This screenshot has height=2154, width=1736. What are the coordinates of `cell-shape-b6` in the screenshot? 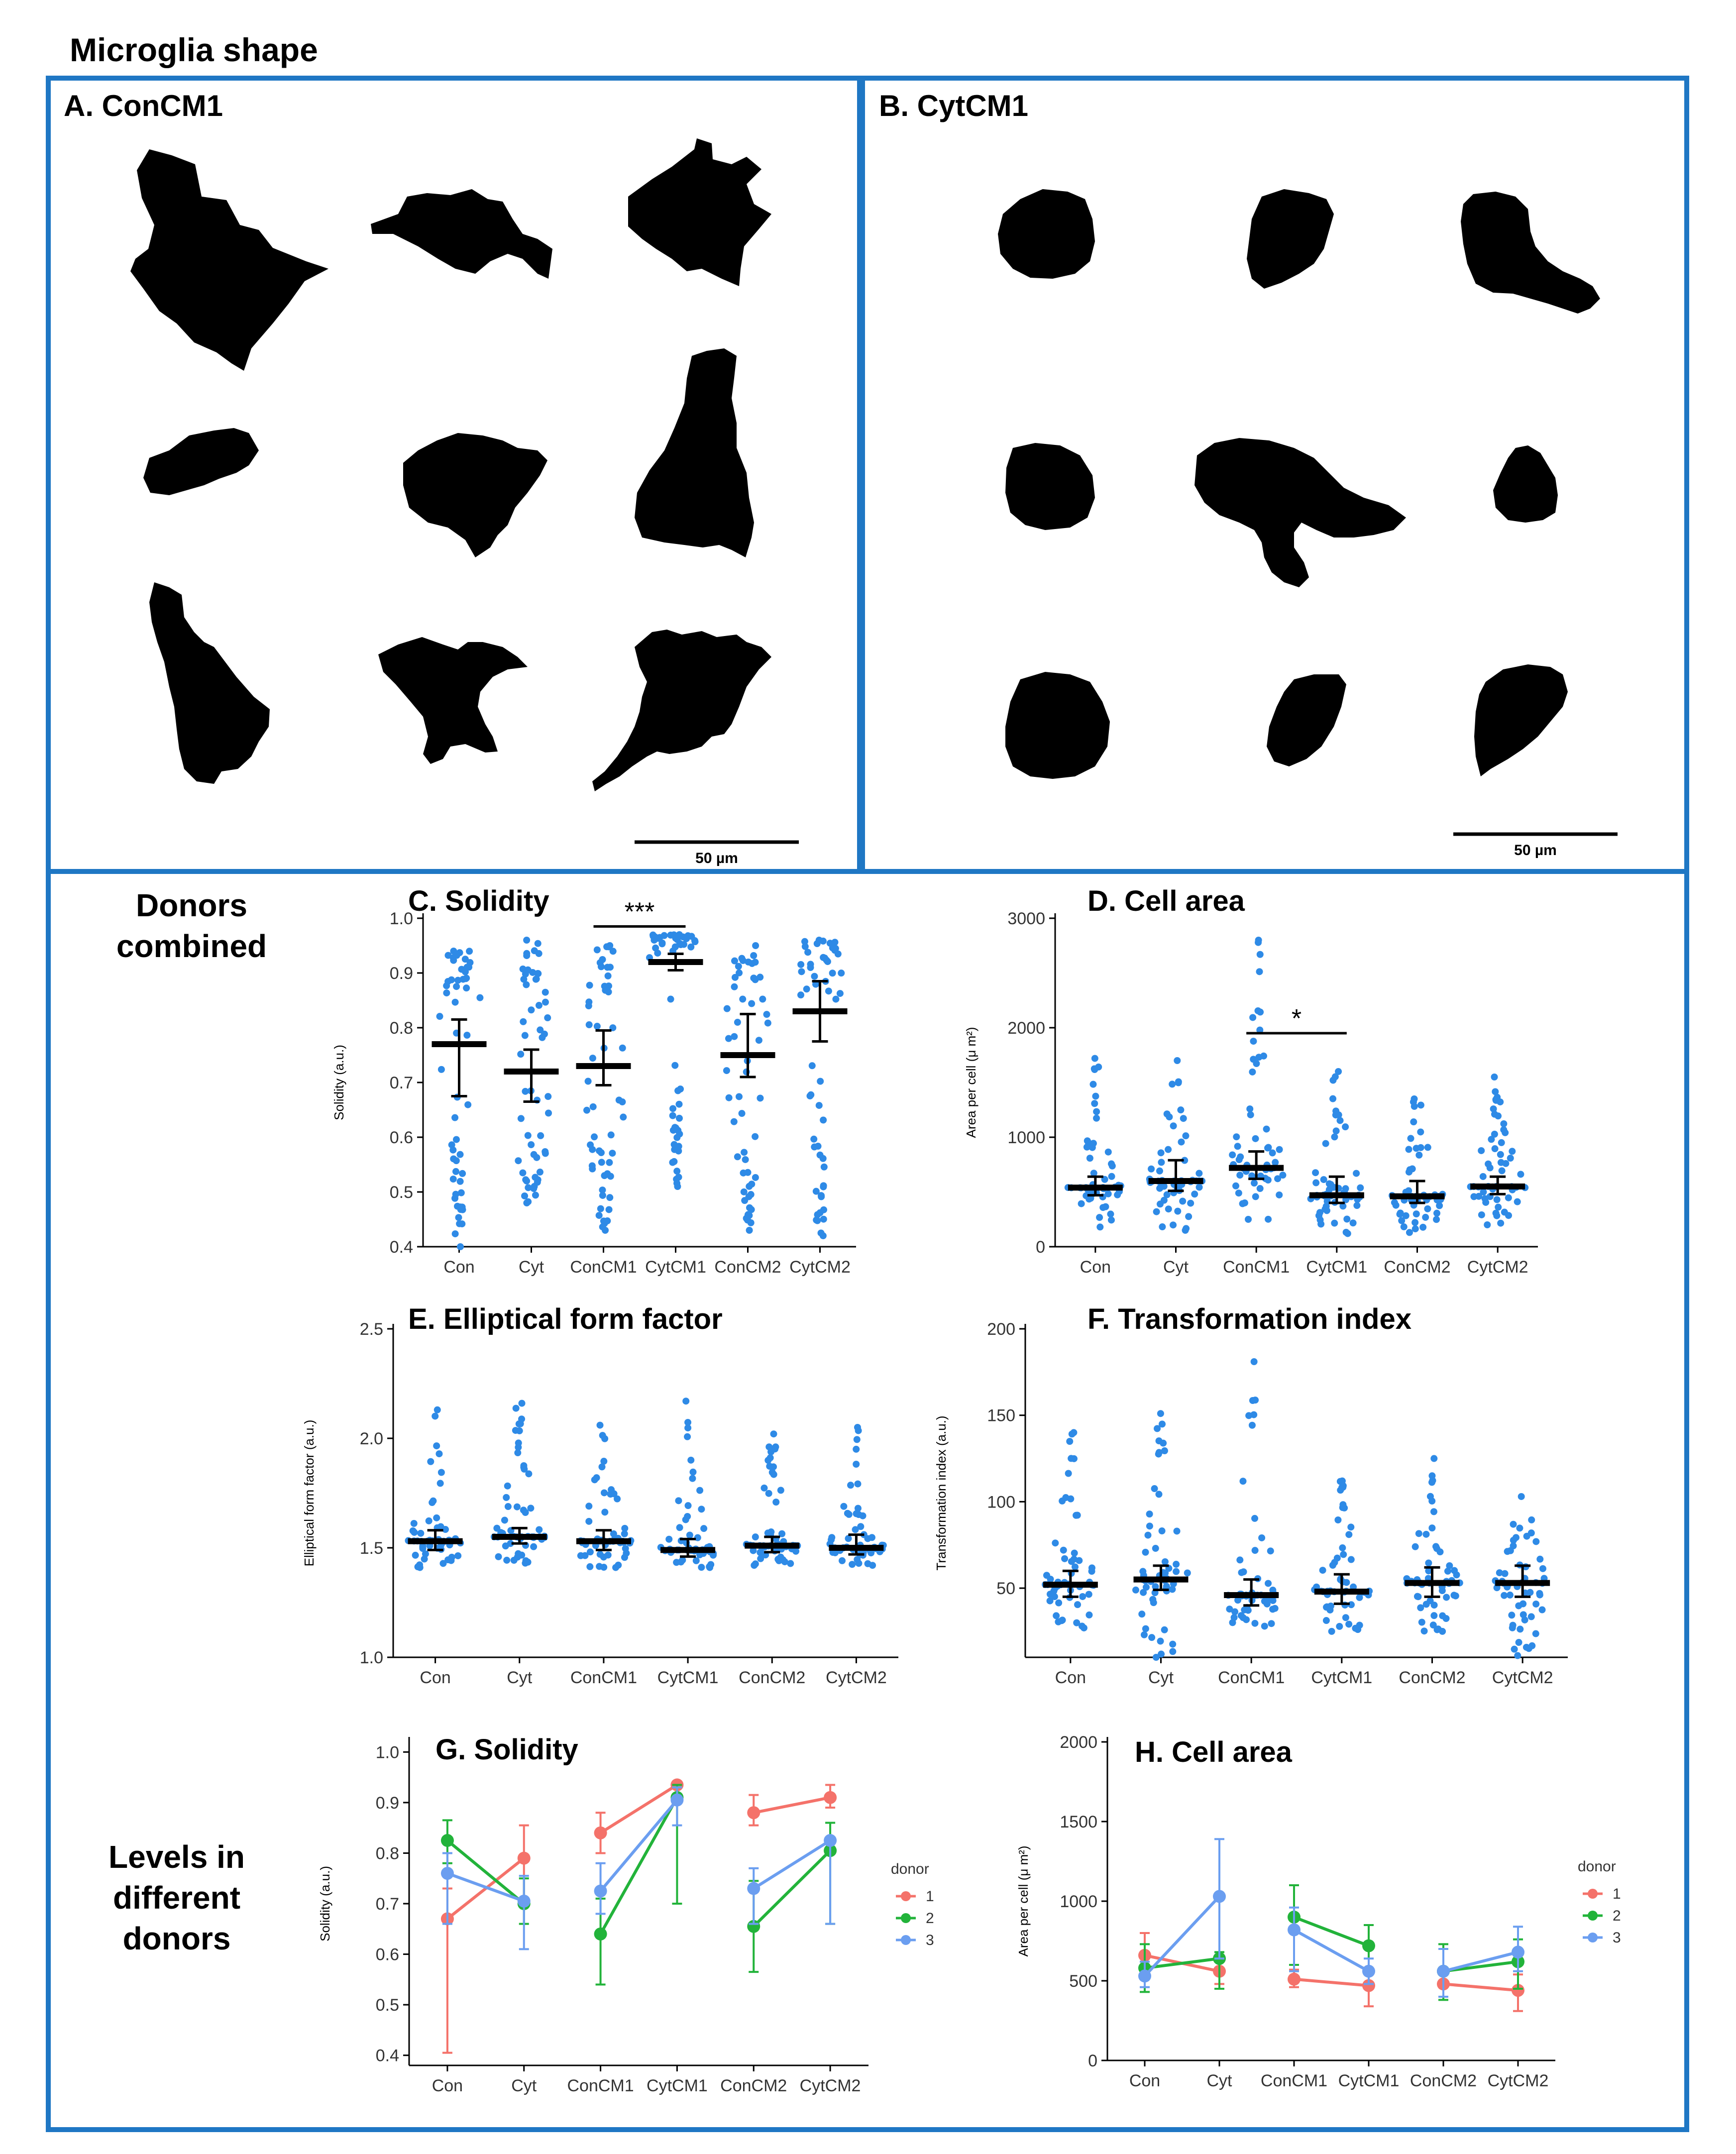 It's located at (1525, 484).